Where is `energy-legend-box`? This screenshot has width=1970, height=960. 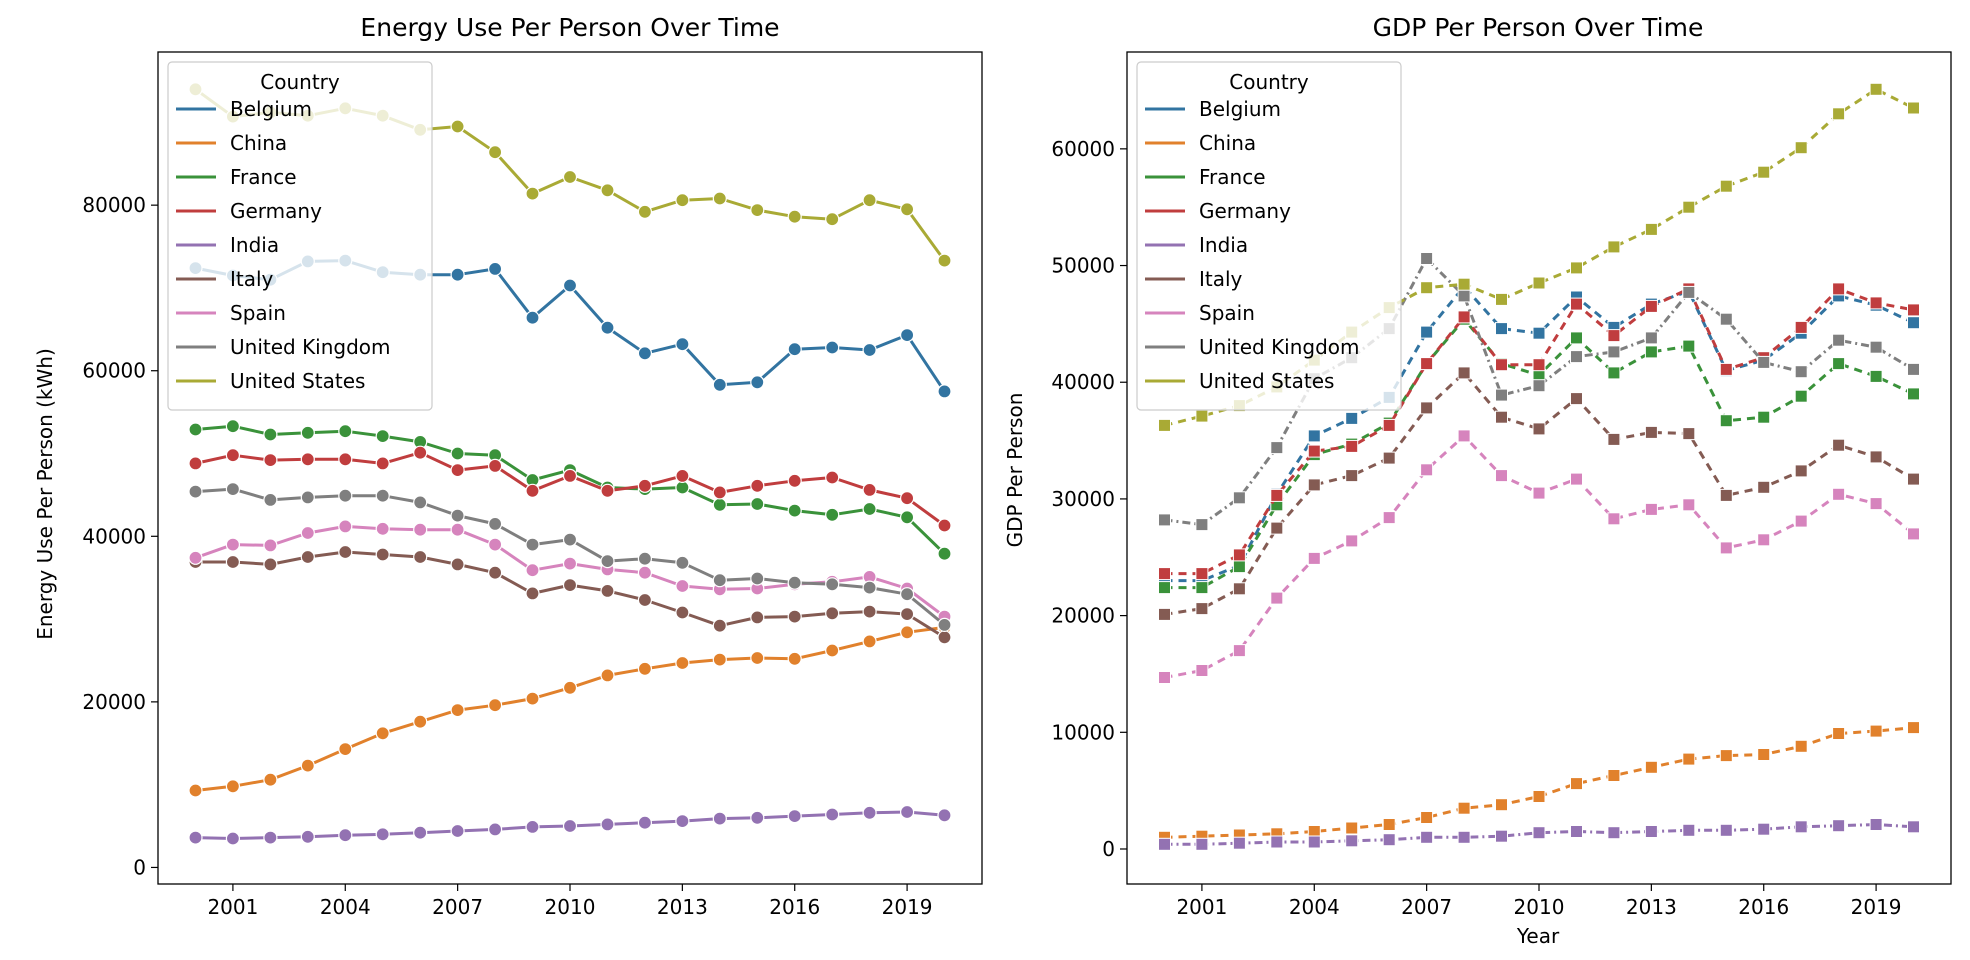 energy-legend-box is located at coordinates (300, 236).